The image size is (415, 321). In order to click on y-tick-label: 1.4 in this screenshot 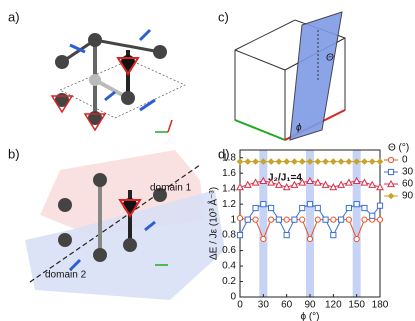, I will do `click(229, 188)`.